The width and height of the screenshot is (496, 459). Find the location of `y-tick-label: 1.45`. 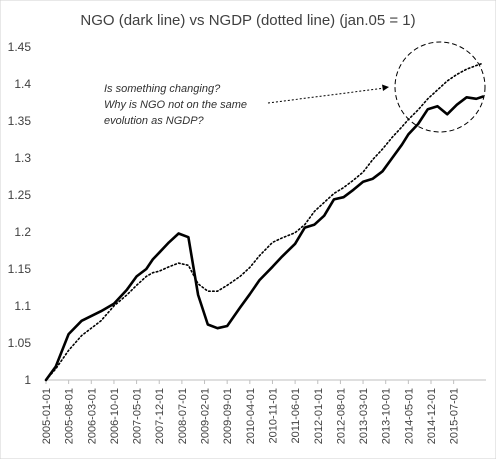

y-tick-label: 1.45 is located at coordinates (20, 47).